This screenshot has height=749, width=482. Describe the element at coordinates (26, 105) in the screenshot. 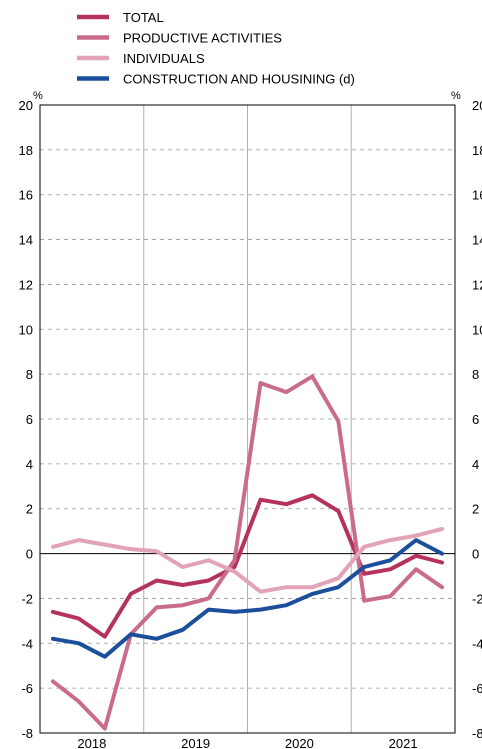

I see `y-tick-label-left: 20` at that location.